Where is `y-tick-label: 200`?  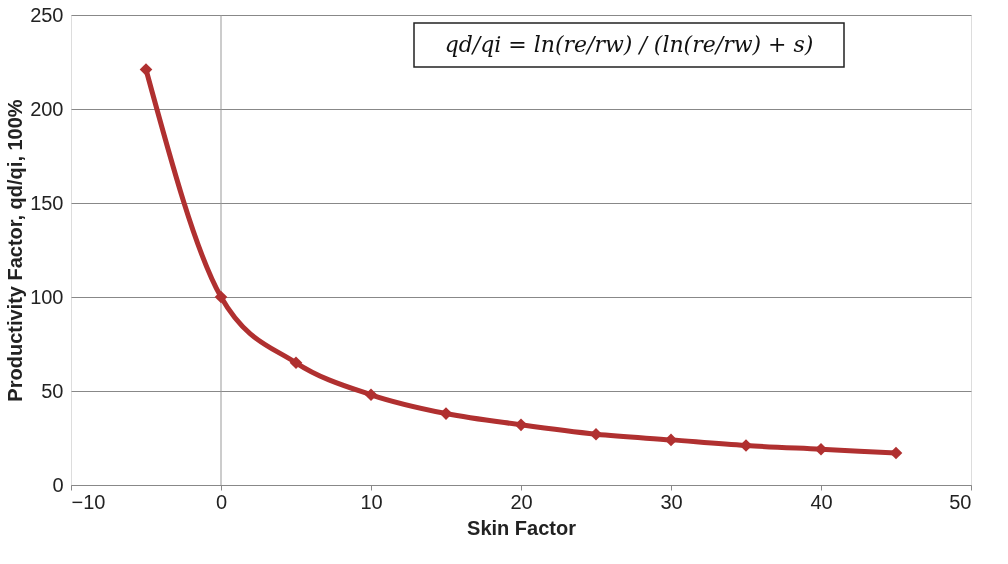
y-tick-label: 200 is located at coordinates (47, 108).